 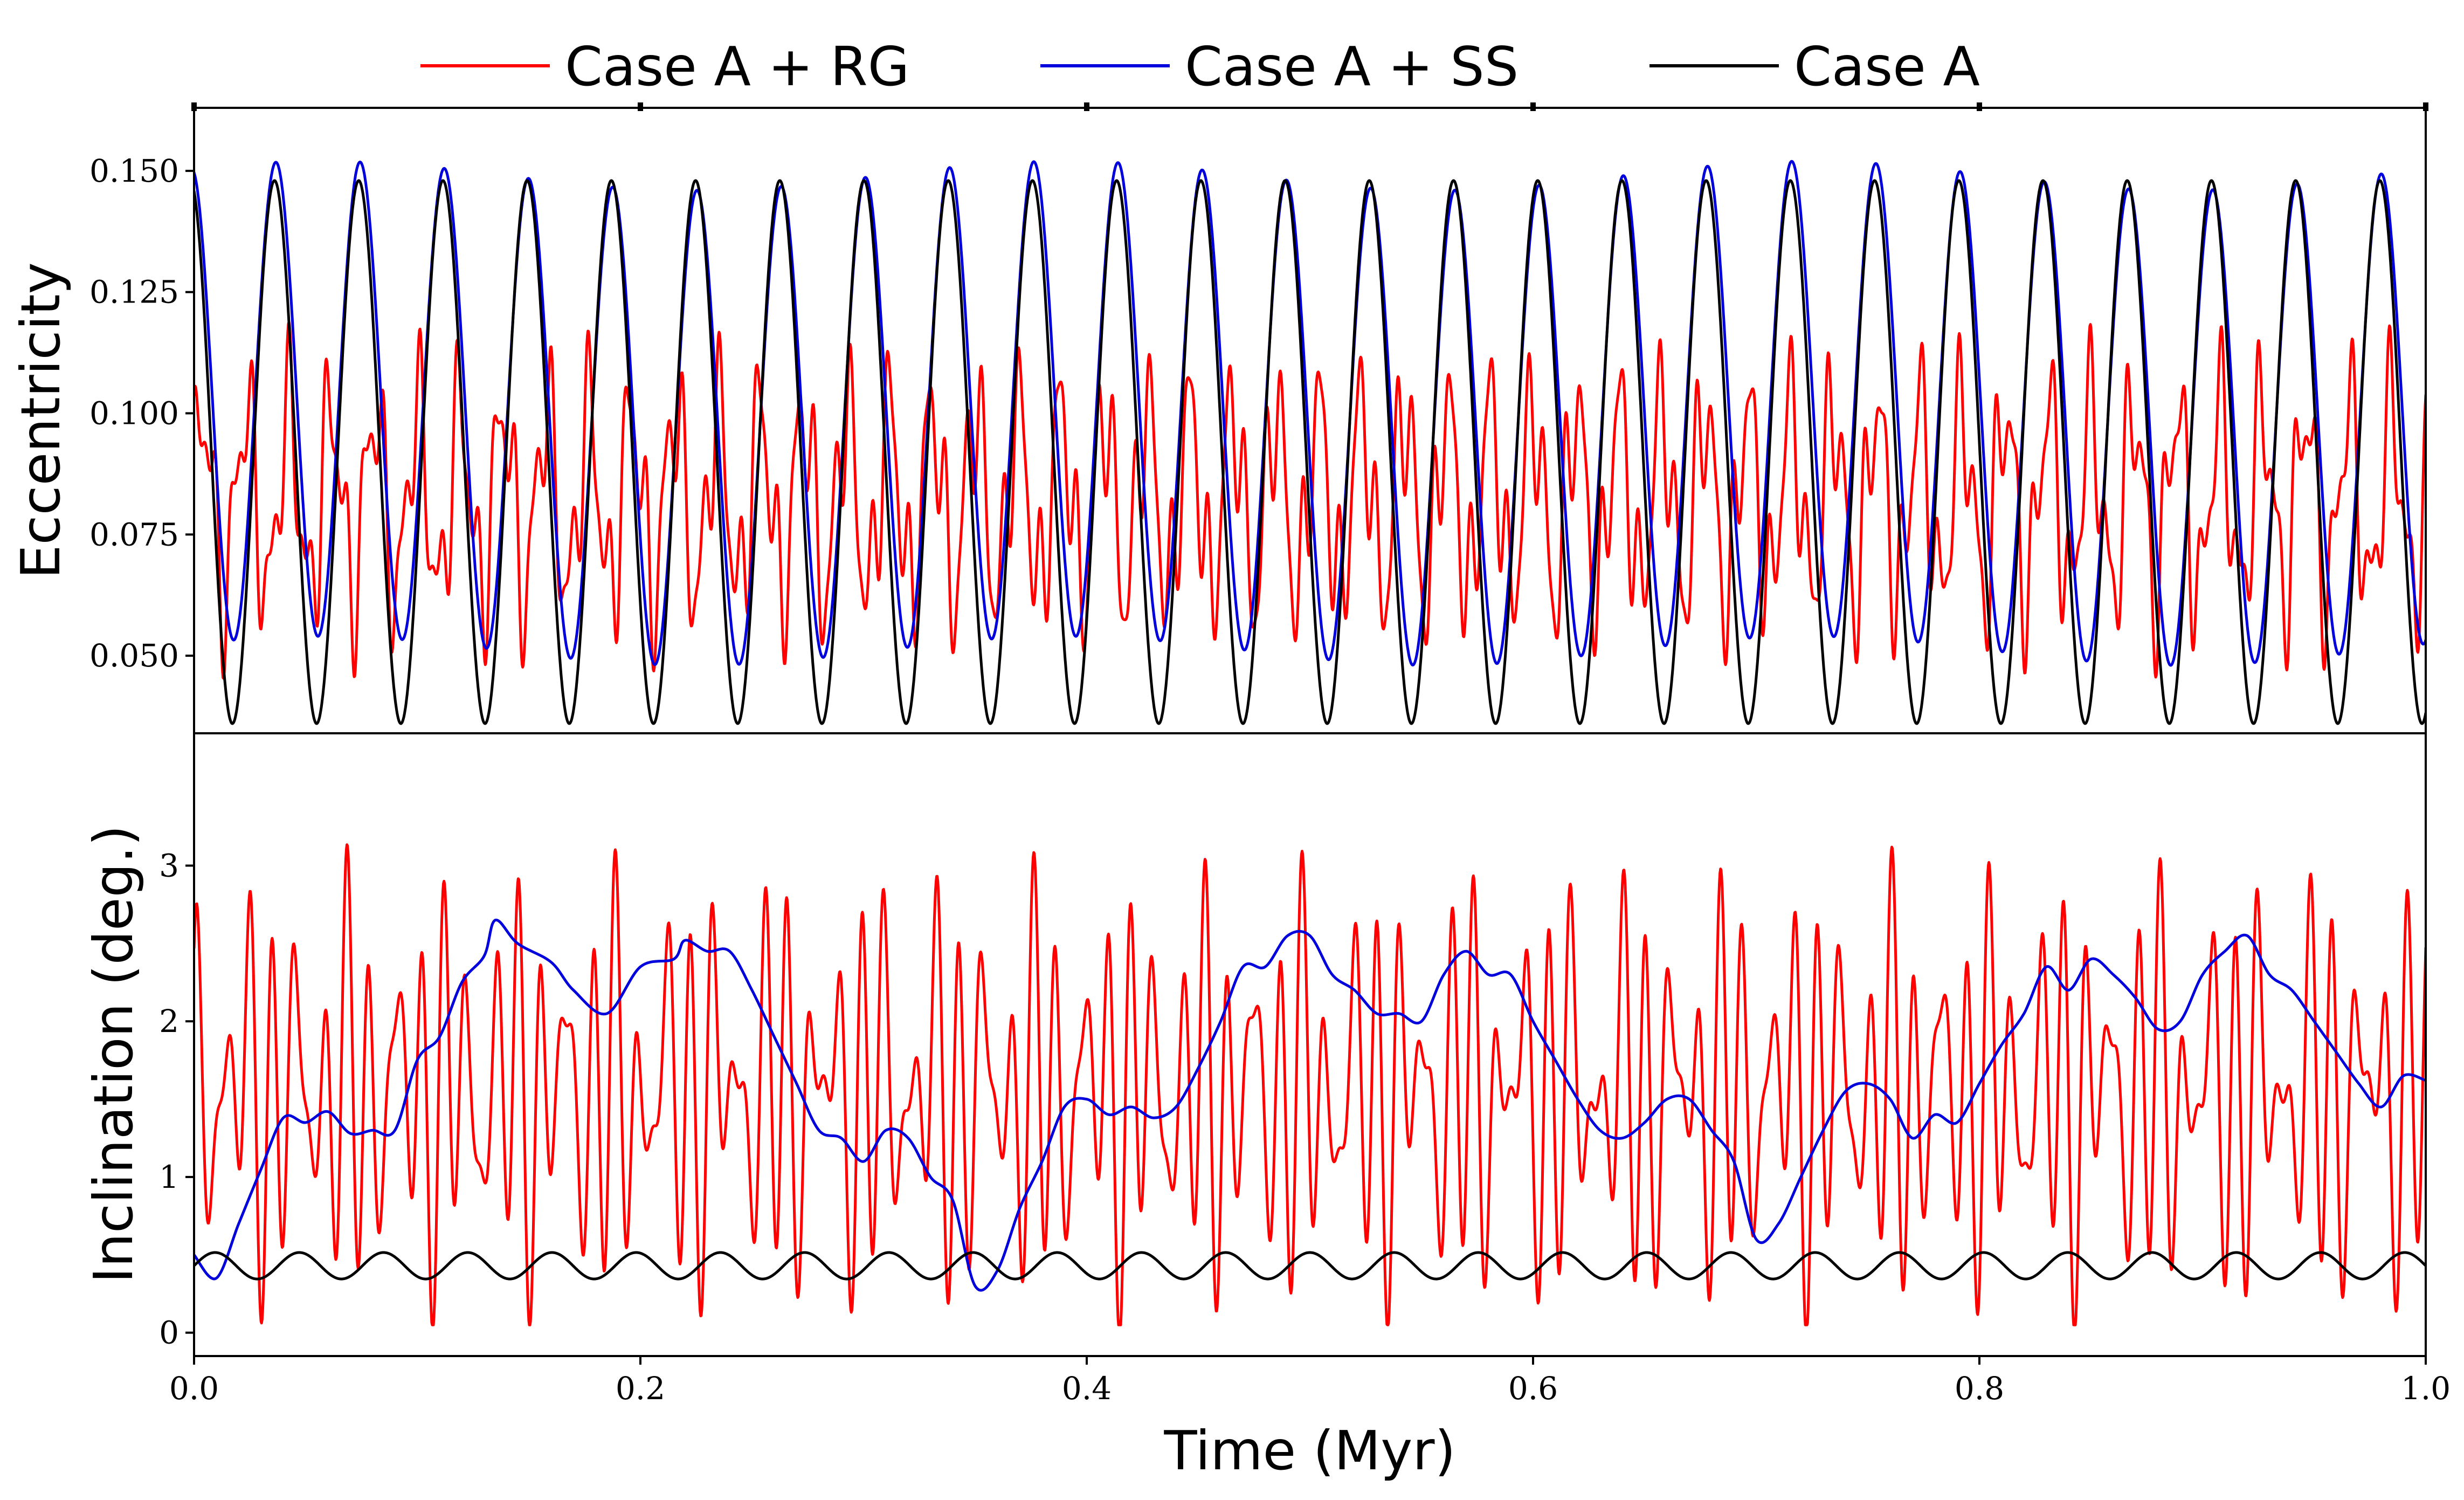 What do you see at coordinates (169, 865) in the screenshot?
I see `inclination-ytick-label: 3` at bounding box center [169, 865].